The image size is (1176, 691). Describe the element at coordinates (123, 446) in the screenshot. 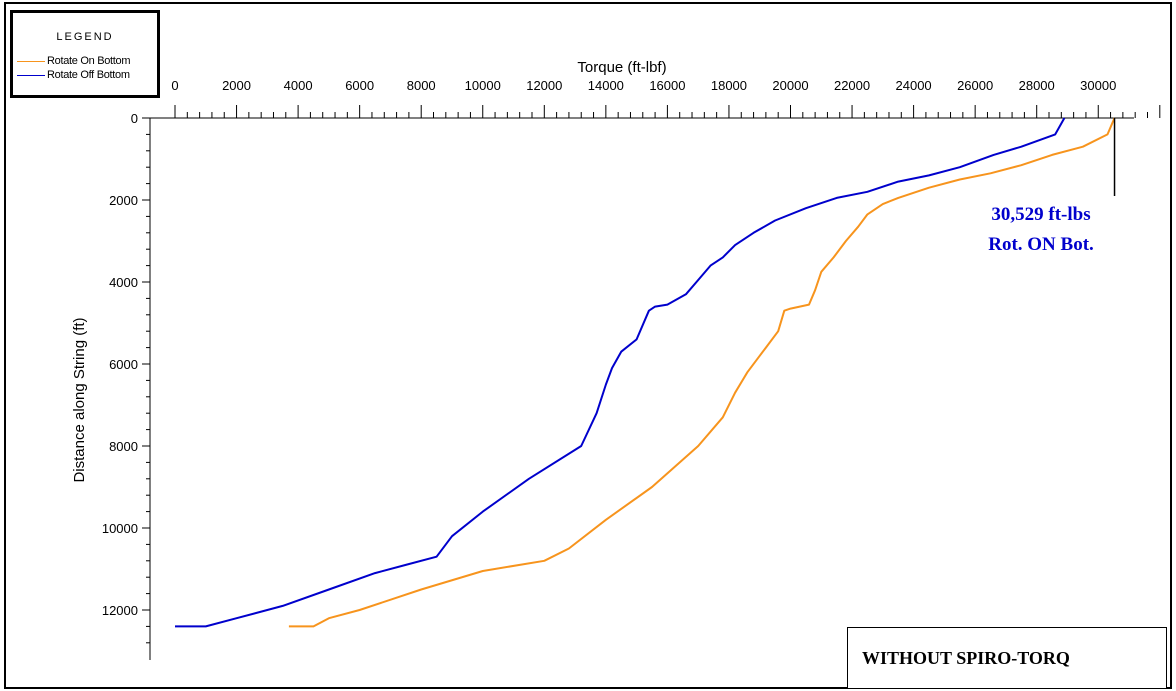

I see `y-tick-label: 8000` at that location.